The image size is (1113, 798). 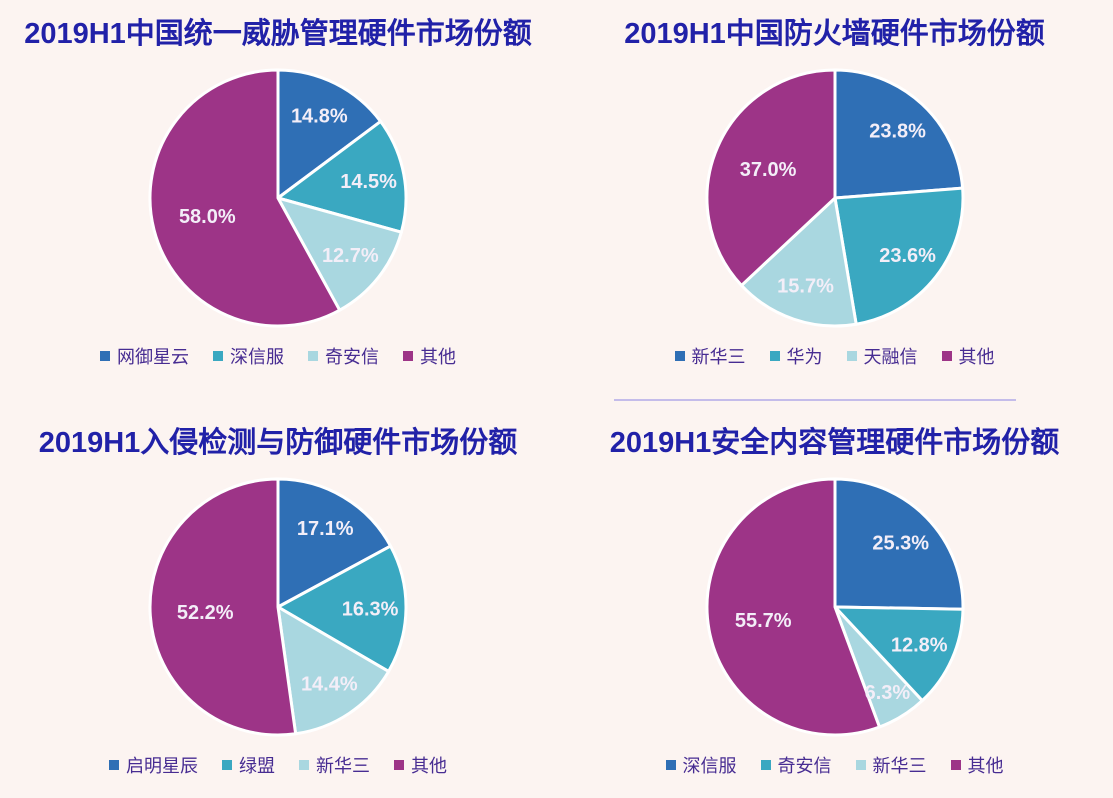 I want to click on slice-label: 55.7%, so click(x=762, y=621).